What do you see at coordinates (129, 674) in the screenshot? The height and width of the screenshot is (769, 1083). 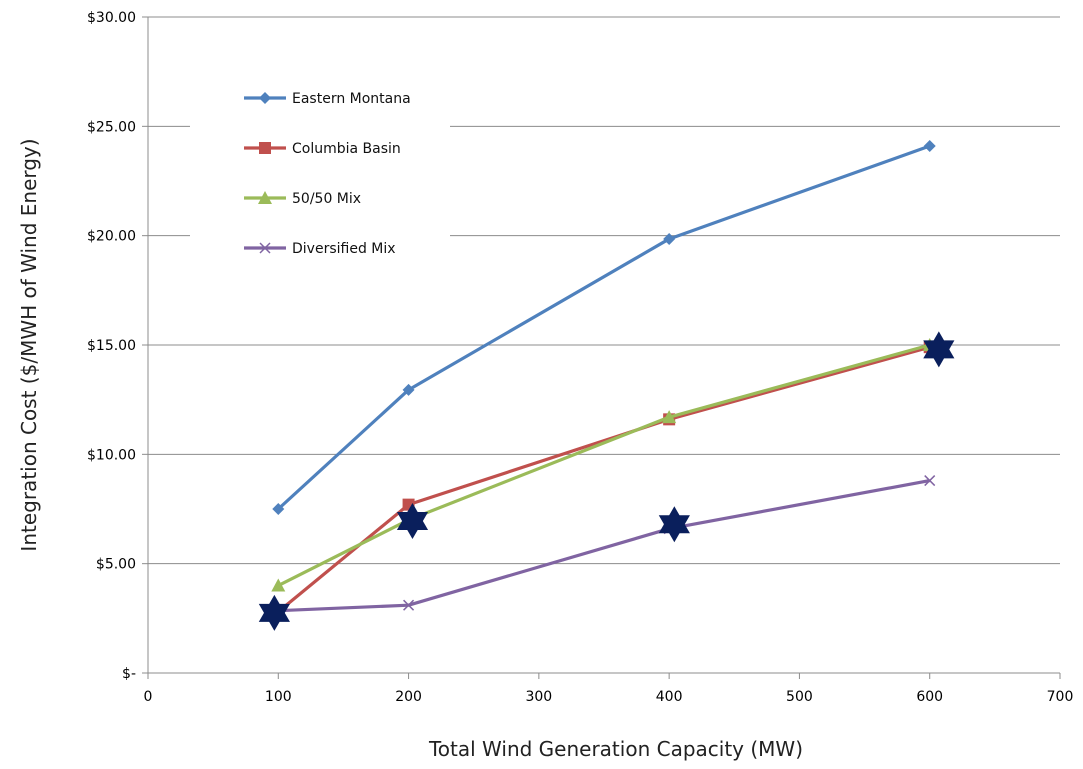 I see `y-tick-label-0: $-` at bounding box center [129, 674].